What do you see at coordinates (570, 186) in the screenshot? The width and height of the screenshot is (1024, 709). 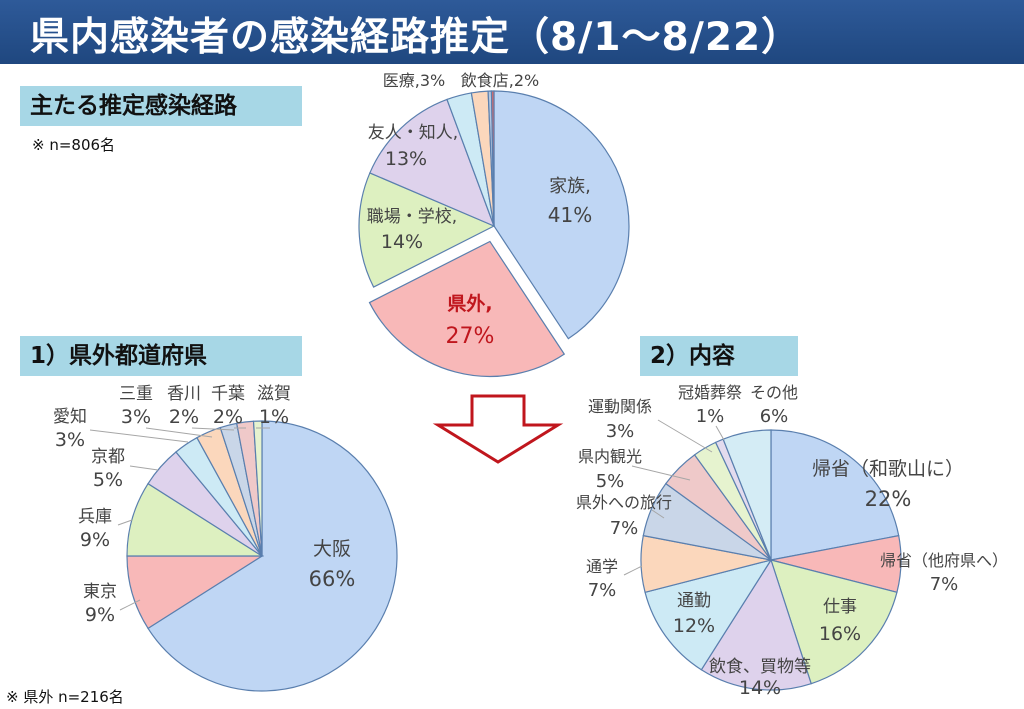 I see `slice-category-label: 家族,` at bounding box center [570, 186].